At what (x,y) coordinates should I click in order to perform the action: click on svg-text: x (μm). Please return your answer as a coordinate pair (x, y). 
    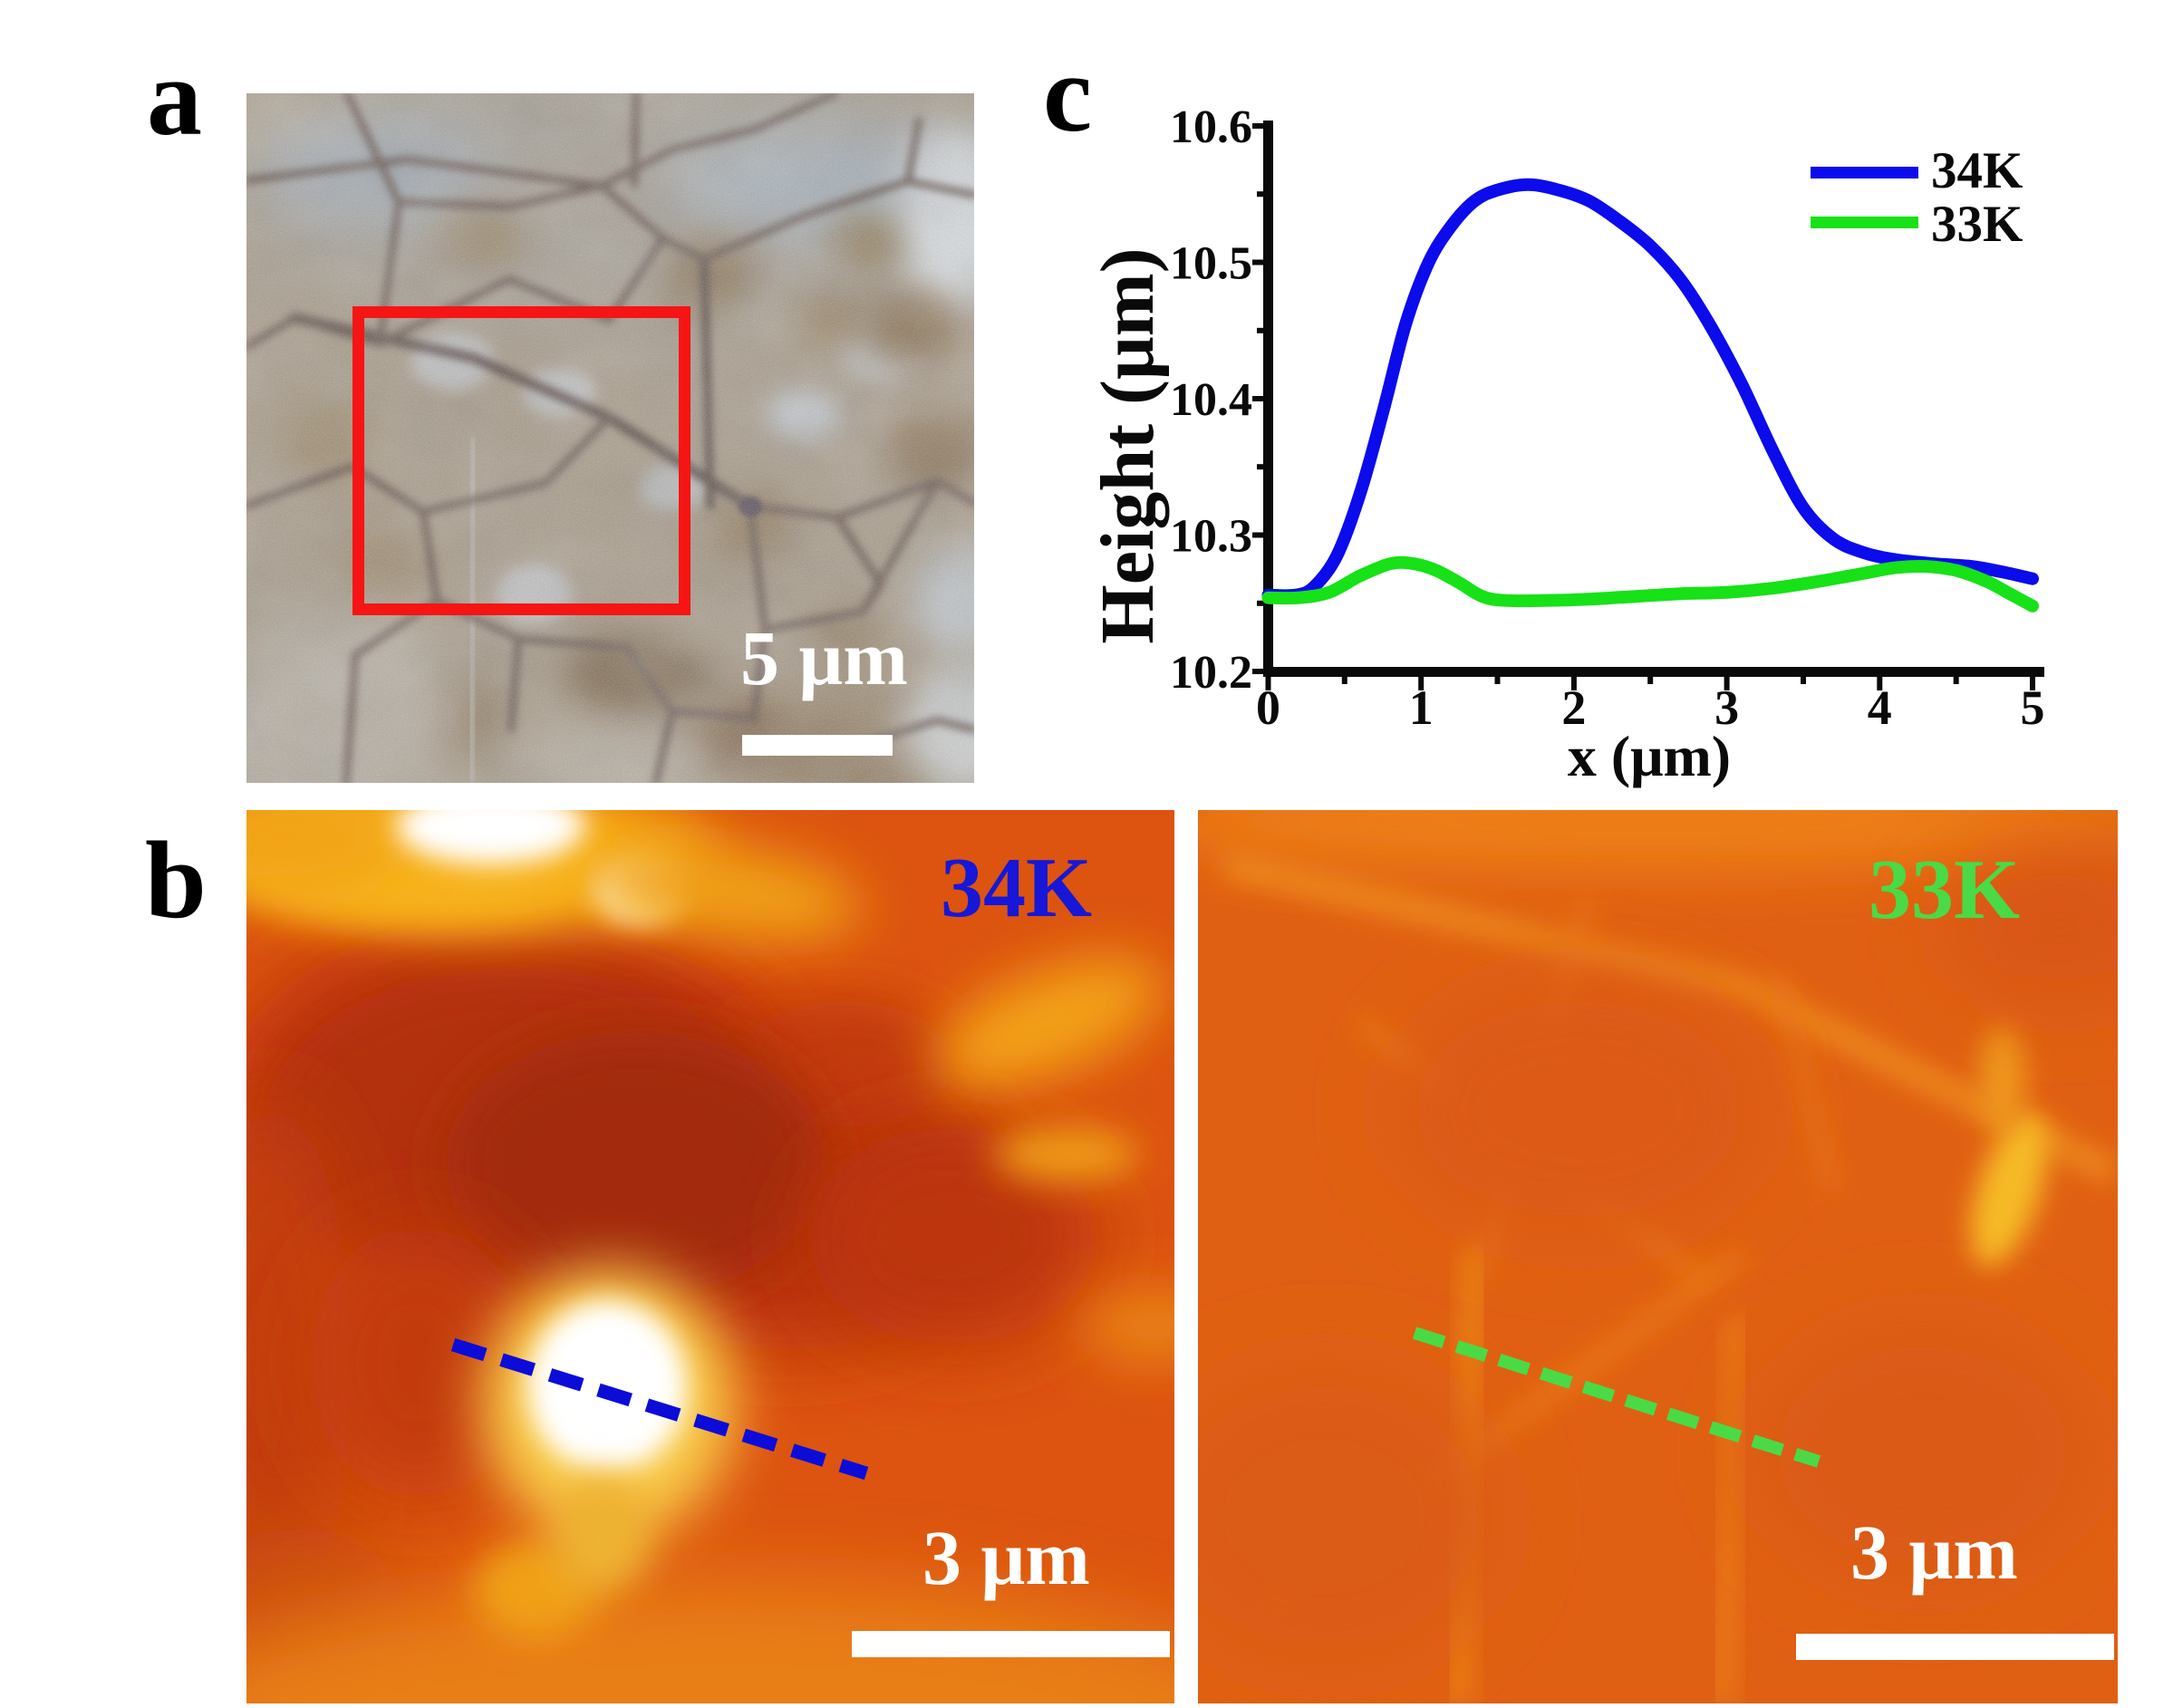
    Looking at the image, I should click on (1649, 756).